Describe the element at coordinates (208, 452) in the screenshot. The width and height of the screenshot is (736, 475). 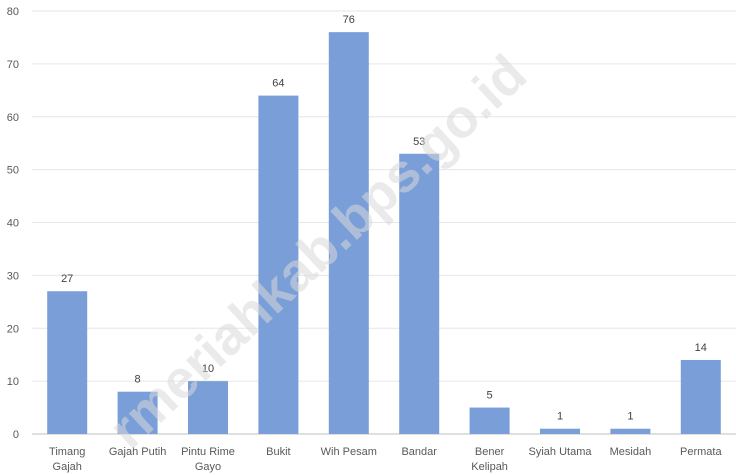
I see `x-tick-label-line: Pintu Rime` at that location.